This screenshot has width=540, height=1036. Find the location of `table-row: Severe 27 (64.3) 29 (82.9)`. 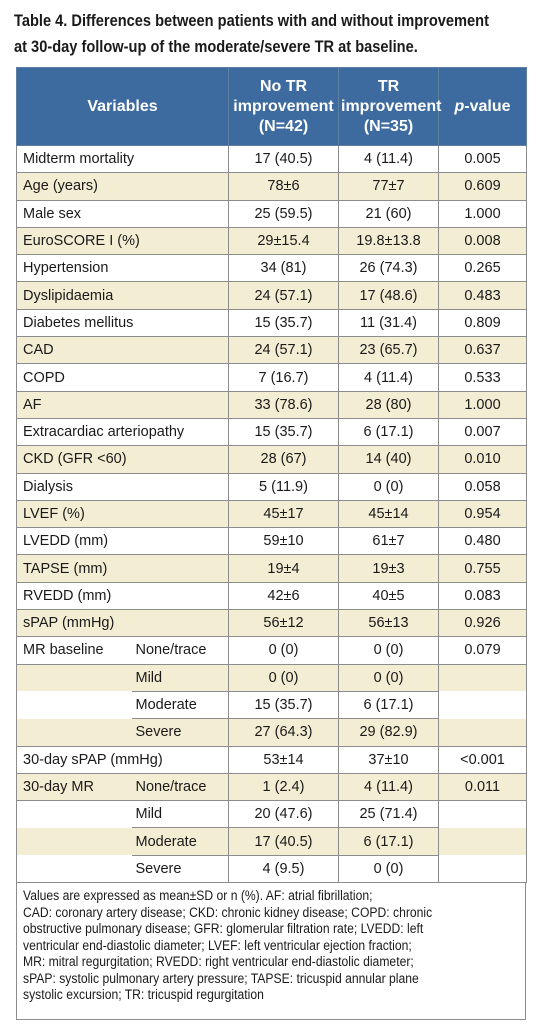

table-row: Severe 27 (64.3) 29 (82.9) is located at coordinates (271, 732).